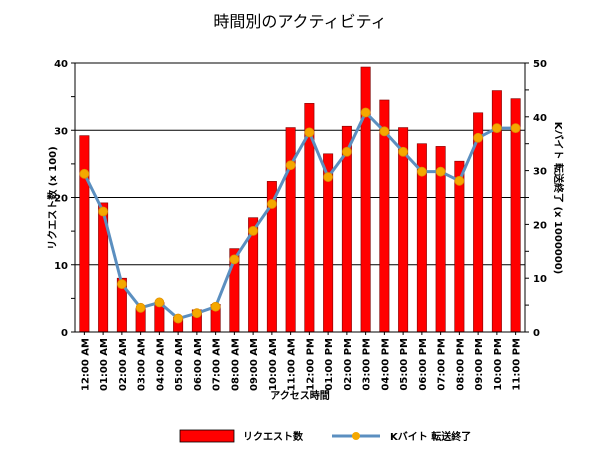 The height and width of the screenshot is (450, 600). Describe the element at coordinates (540, 64) in the screenshot. I see `right-axis-tick-label: 50` at that location.